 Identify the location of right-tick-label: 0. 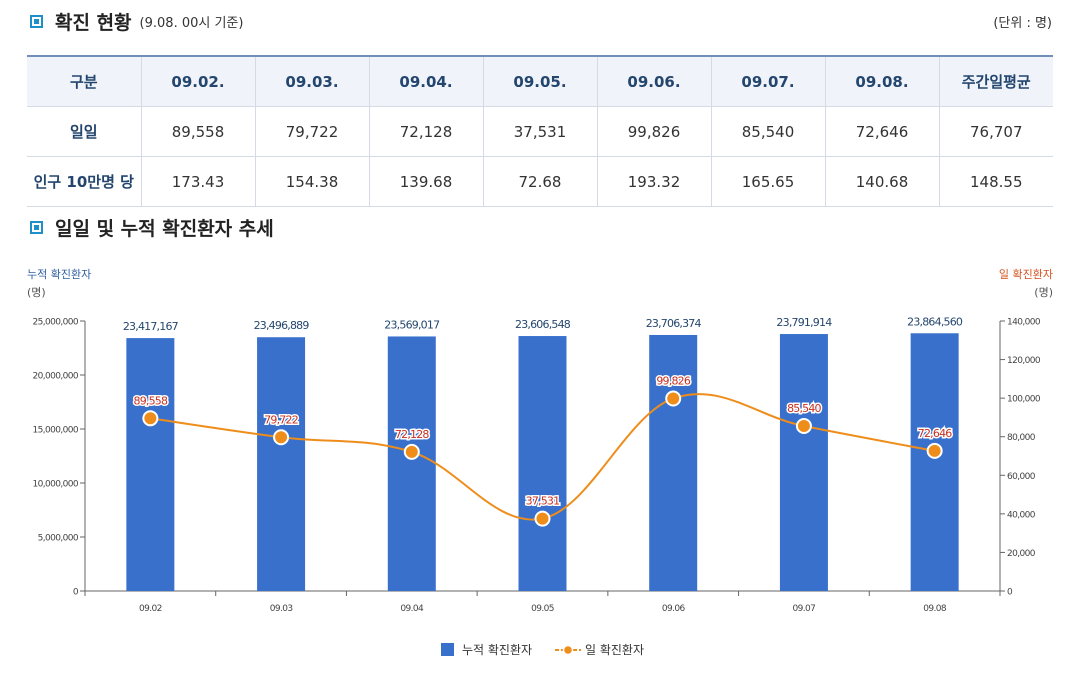
(1010, 593).